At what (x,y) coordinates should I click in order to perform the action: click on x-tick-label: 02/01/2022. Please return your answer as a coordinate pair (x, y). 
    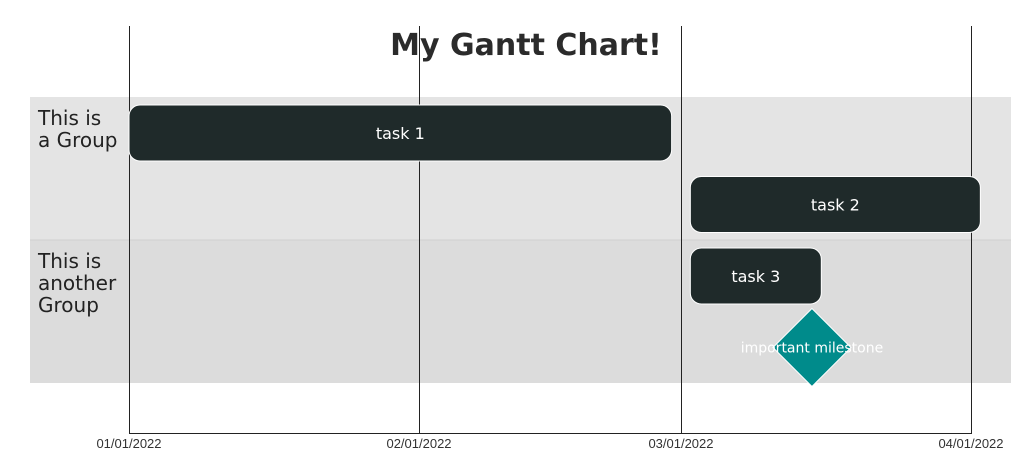
    Looking at the image, I should click on (418, 443).